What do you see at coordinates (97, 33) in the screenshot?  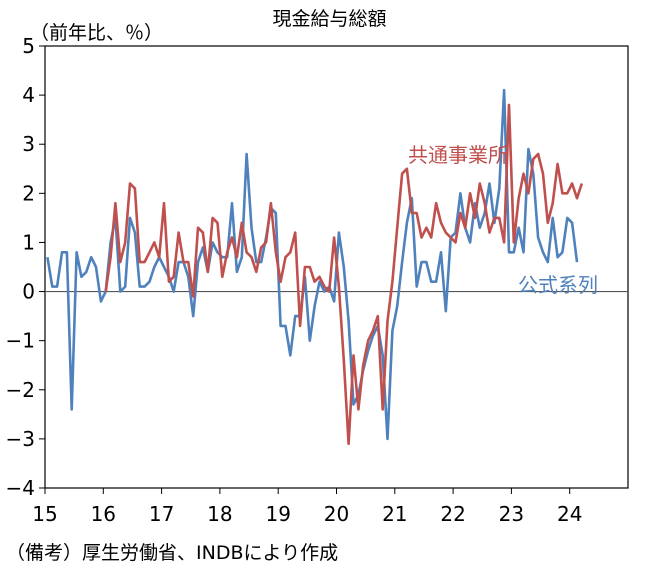 I see `y-unit-label: （前年比、％）` at bounding box center [97, 33].